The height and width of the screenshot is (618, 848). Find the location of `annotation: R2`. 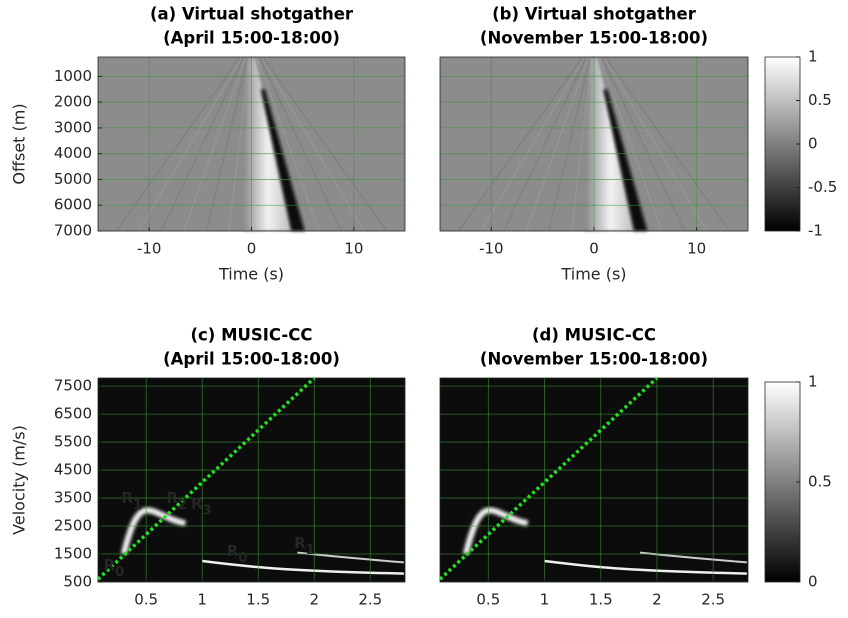

annotation: R2 is located at coordinates (176, 501).